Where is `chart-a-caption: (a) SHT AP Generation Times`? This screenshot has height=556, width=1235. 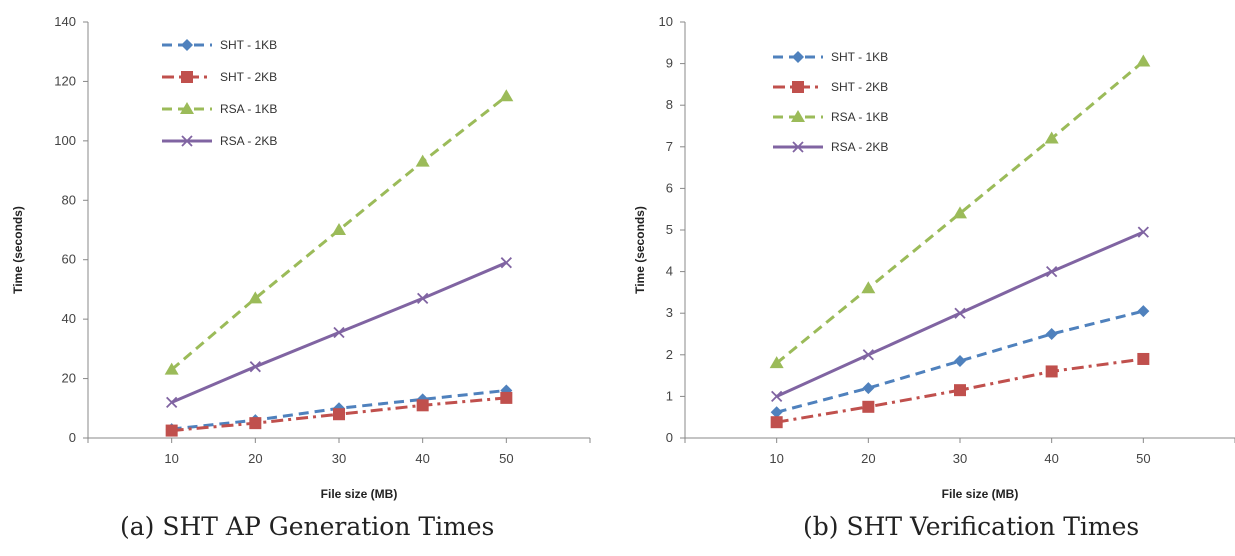
chart-a-caption: (a) SHT AP Generation Times is located at coordinates (307, 526).